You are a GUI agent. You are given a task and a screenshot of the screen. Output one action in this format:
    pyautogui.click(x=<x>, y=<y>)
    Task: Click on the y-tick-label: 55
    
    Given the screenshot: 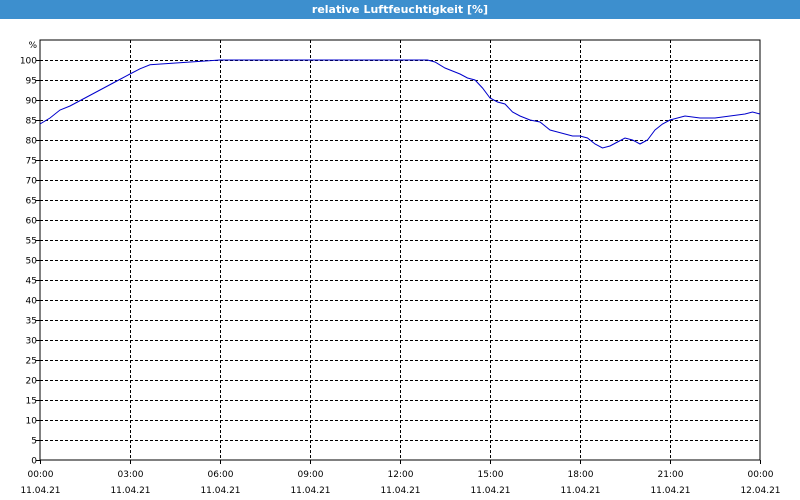 What is the action you would take?
    pyautogui.click(x=31, y=242)
    